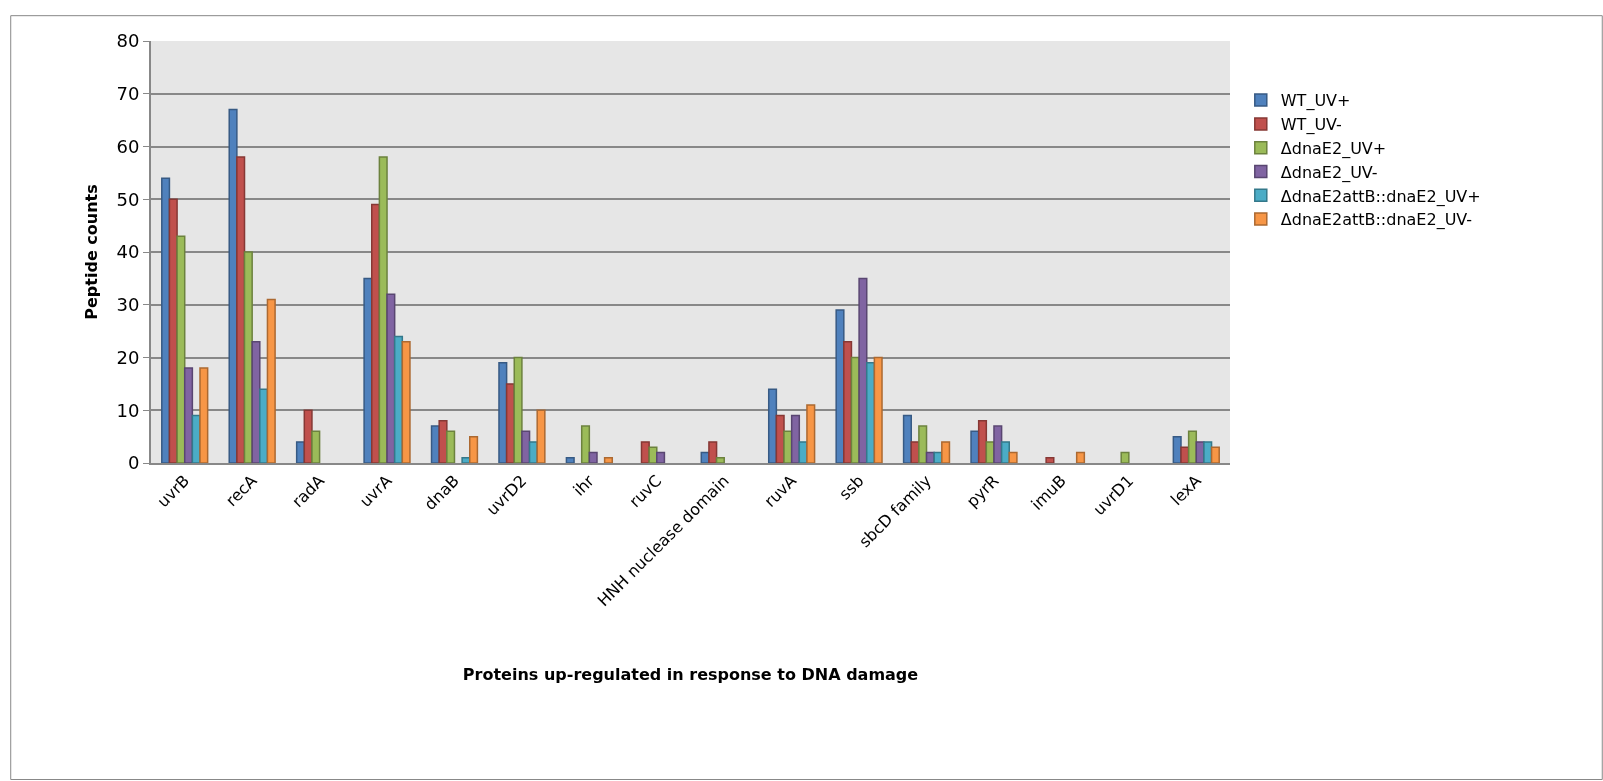 The image size is (1603, 781). I want to click on y-tick-label: 20, so click(128, 357).